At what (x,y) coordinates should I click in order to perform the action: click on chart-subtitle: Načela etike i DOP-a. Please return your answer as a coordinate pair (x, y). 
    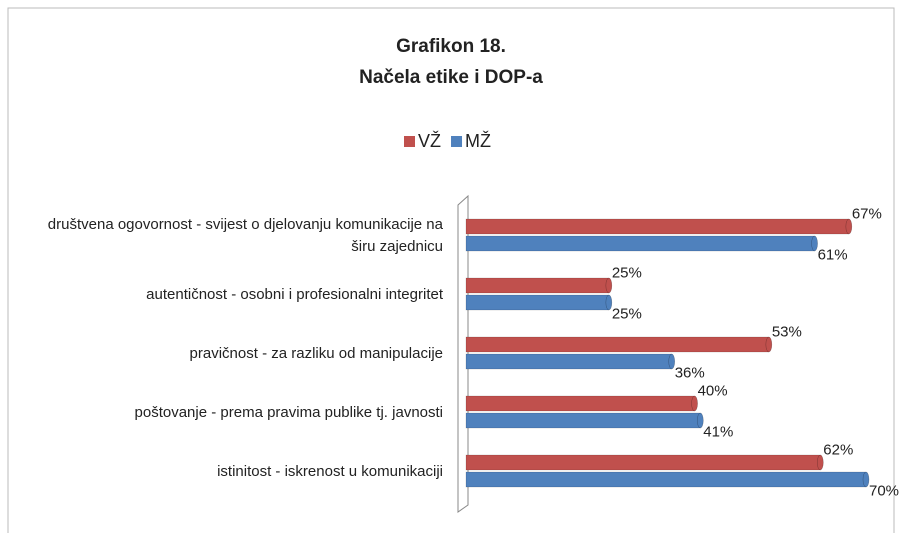
    Looking at the image, I should click on (451, 77).